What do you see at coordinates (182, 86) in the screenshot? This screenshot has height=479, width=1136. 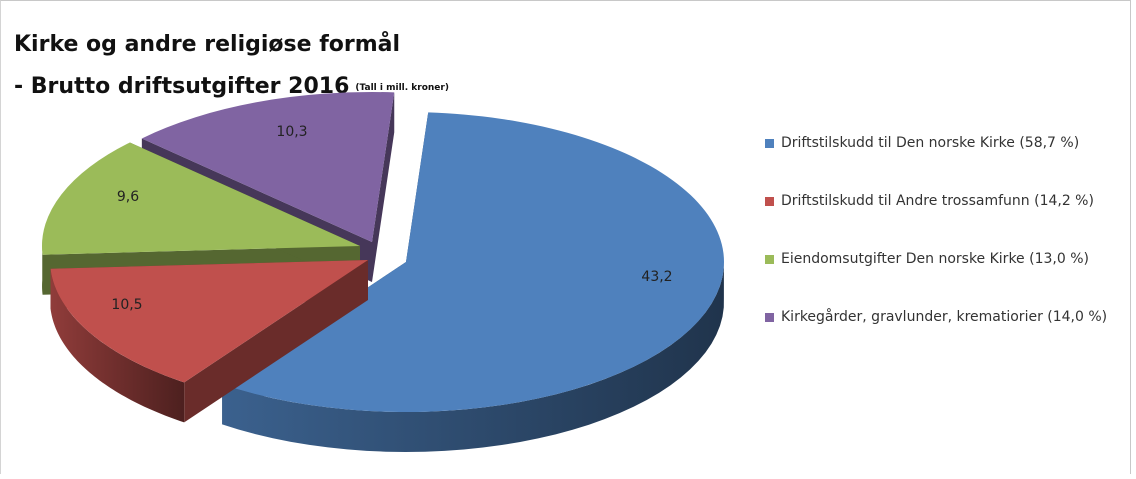 I see `subtitle-text: - Brutto driftsutgifter 2016` at bounding box center [182, 86].